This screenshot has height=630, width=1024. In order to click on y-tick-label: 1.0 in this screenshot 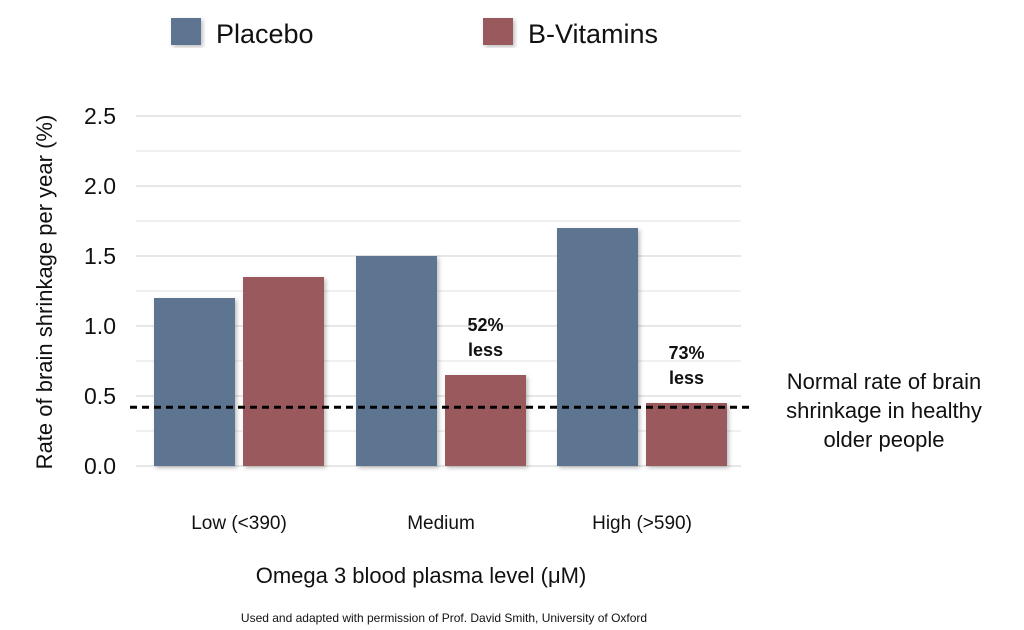, I will do `click(100, 326)`.